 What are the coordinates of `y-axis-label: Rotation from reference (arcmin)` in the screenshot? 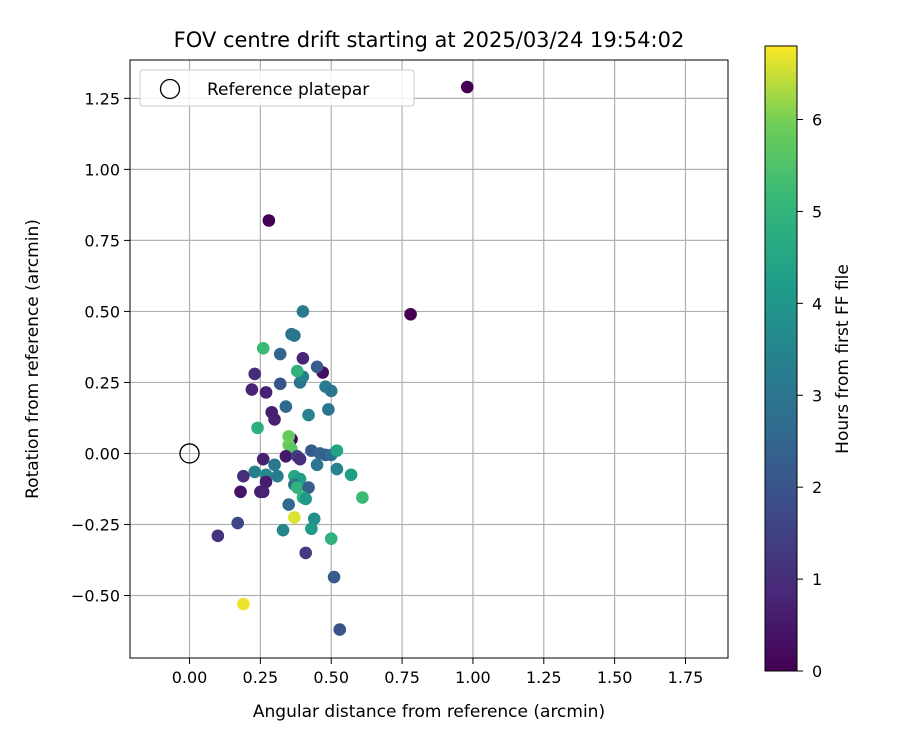 It's located at (33, 359).